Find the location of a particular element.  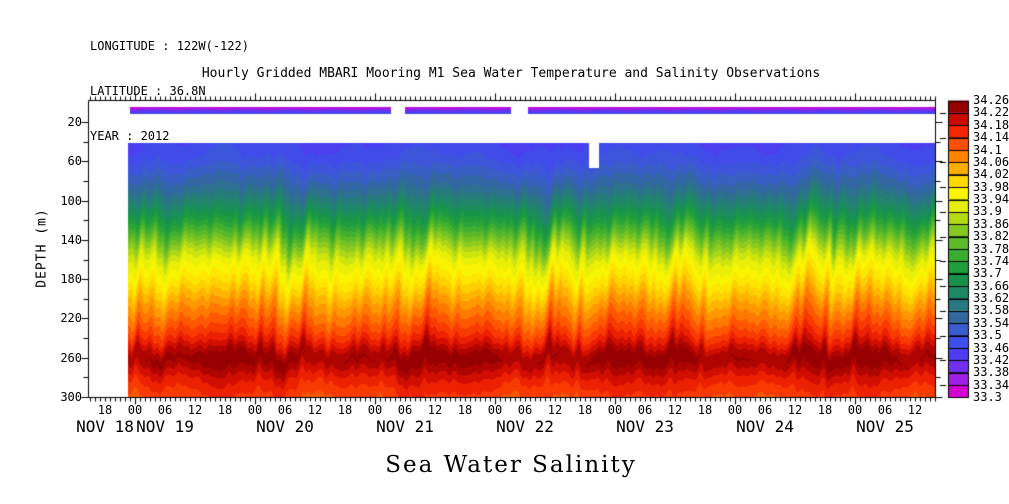

y-axis-title: DEPTH (m) is located at coordinates (42, 248).